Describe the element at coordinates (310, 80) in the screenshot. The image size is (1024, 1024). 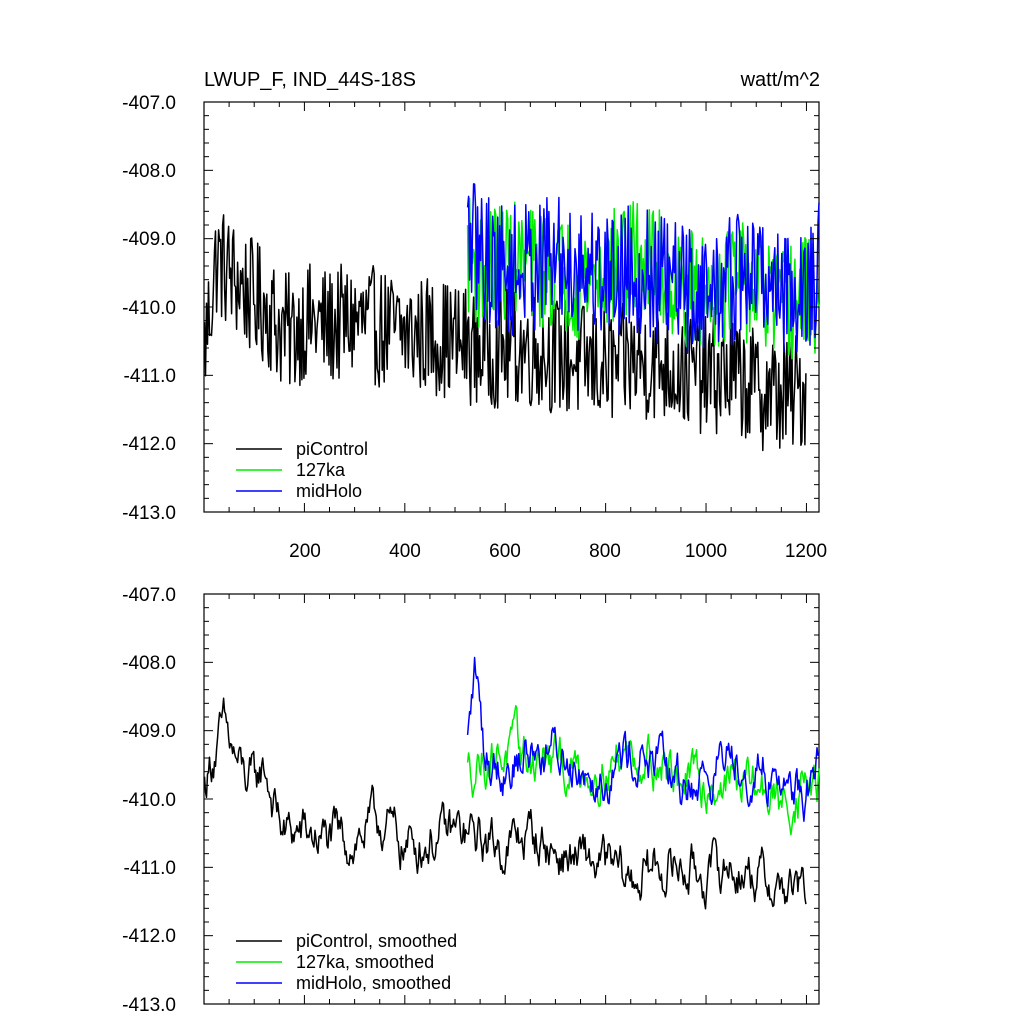
I see `chart-title: LWUP_F, IND_44S-18S` at that location.